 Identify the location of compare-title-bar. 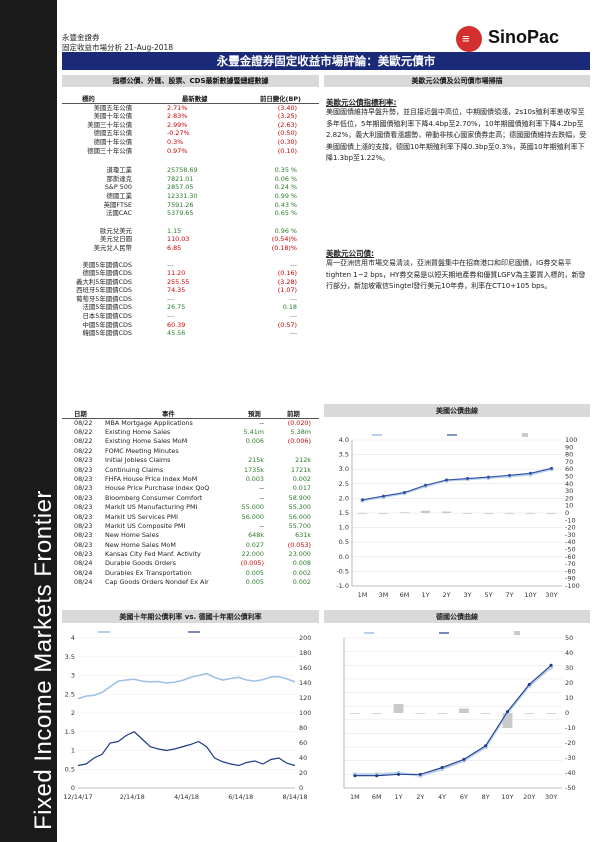
(190, 616).